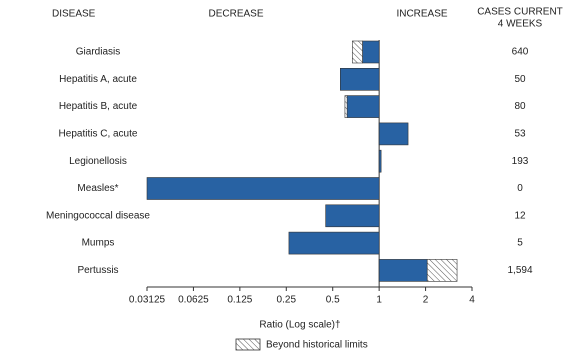  What do you see at coordinates (98, 161) in the screenshot?
I see `y-tick-label: Legionellosis` at bounding box center [98, 161].